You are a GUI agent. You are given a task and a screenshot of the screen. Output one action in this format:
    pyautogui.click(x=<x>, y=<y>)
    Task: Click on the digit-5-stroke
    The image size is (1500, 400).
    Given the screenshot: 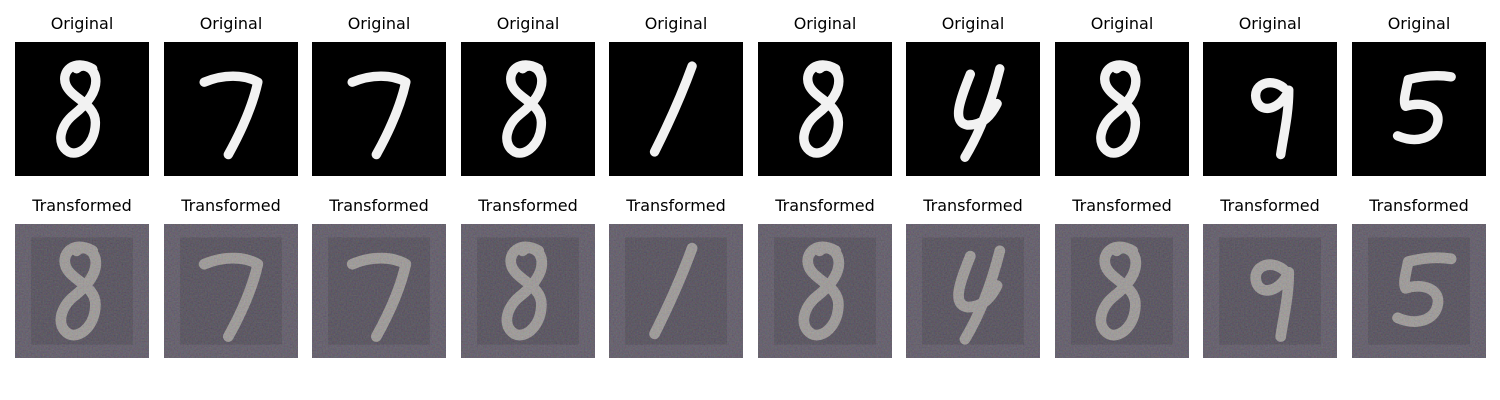 What is the action you would take?
    pyautogui.click(x=1424, y=108)
    